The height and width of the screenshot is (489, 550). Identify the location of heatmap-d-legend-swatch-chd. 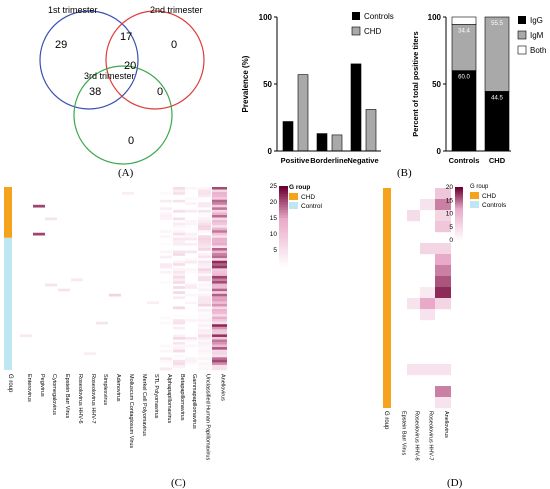
(474, 195).